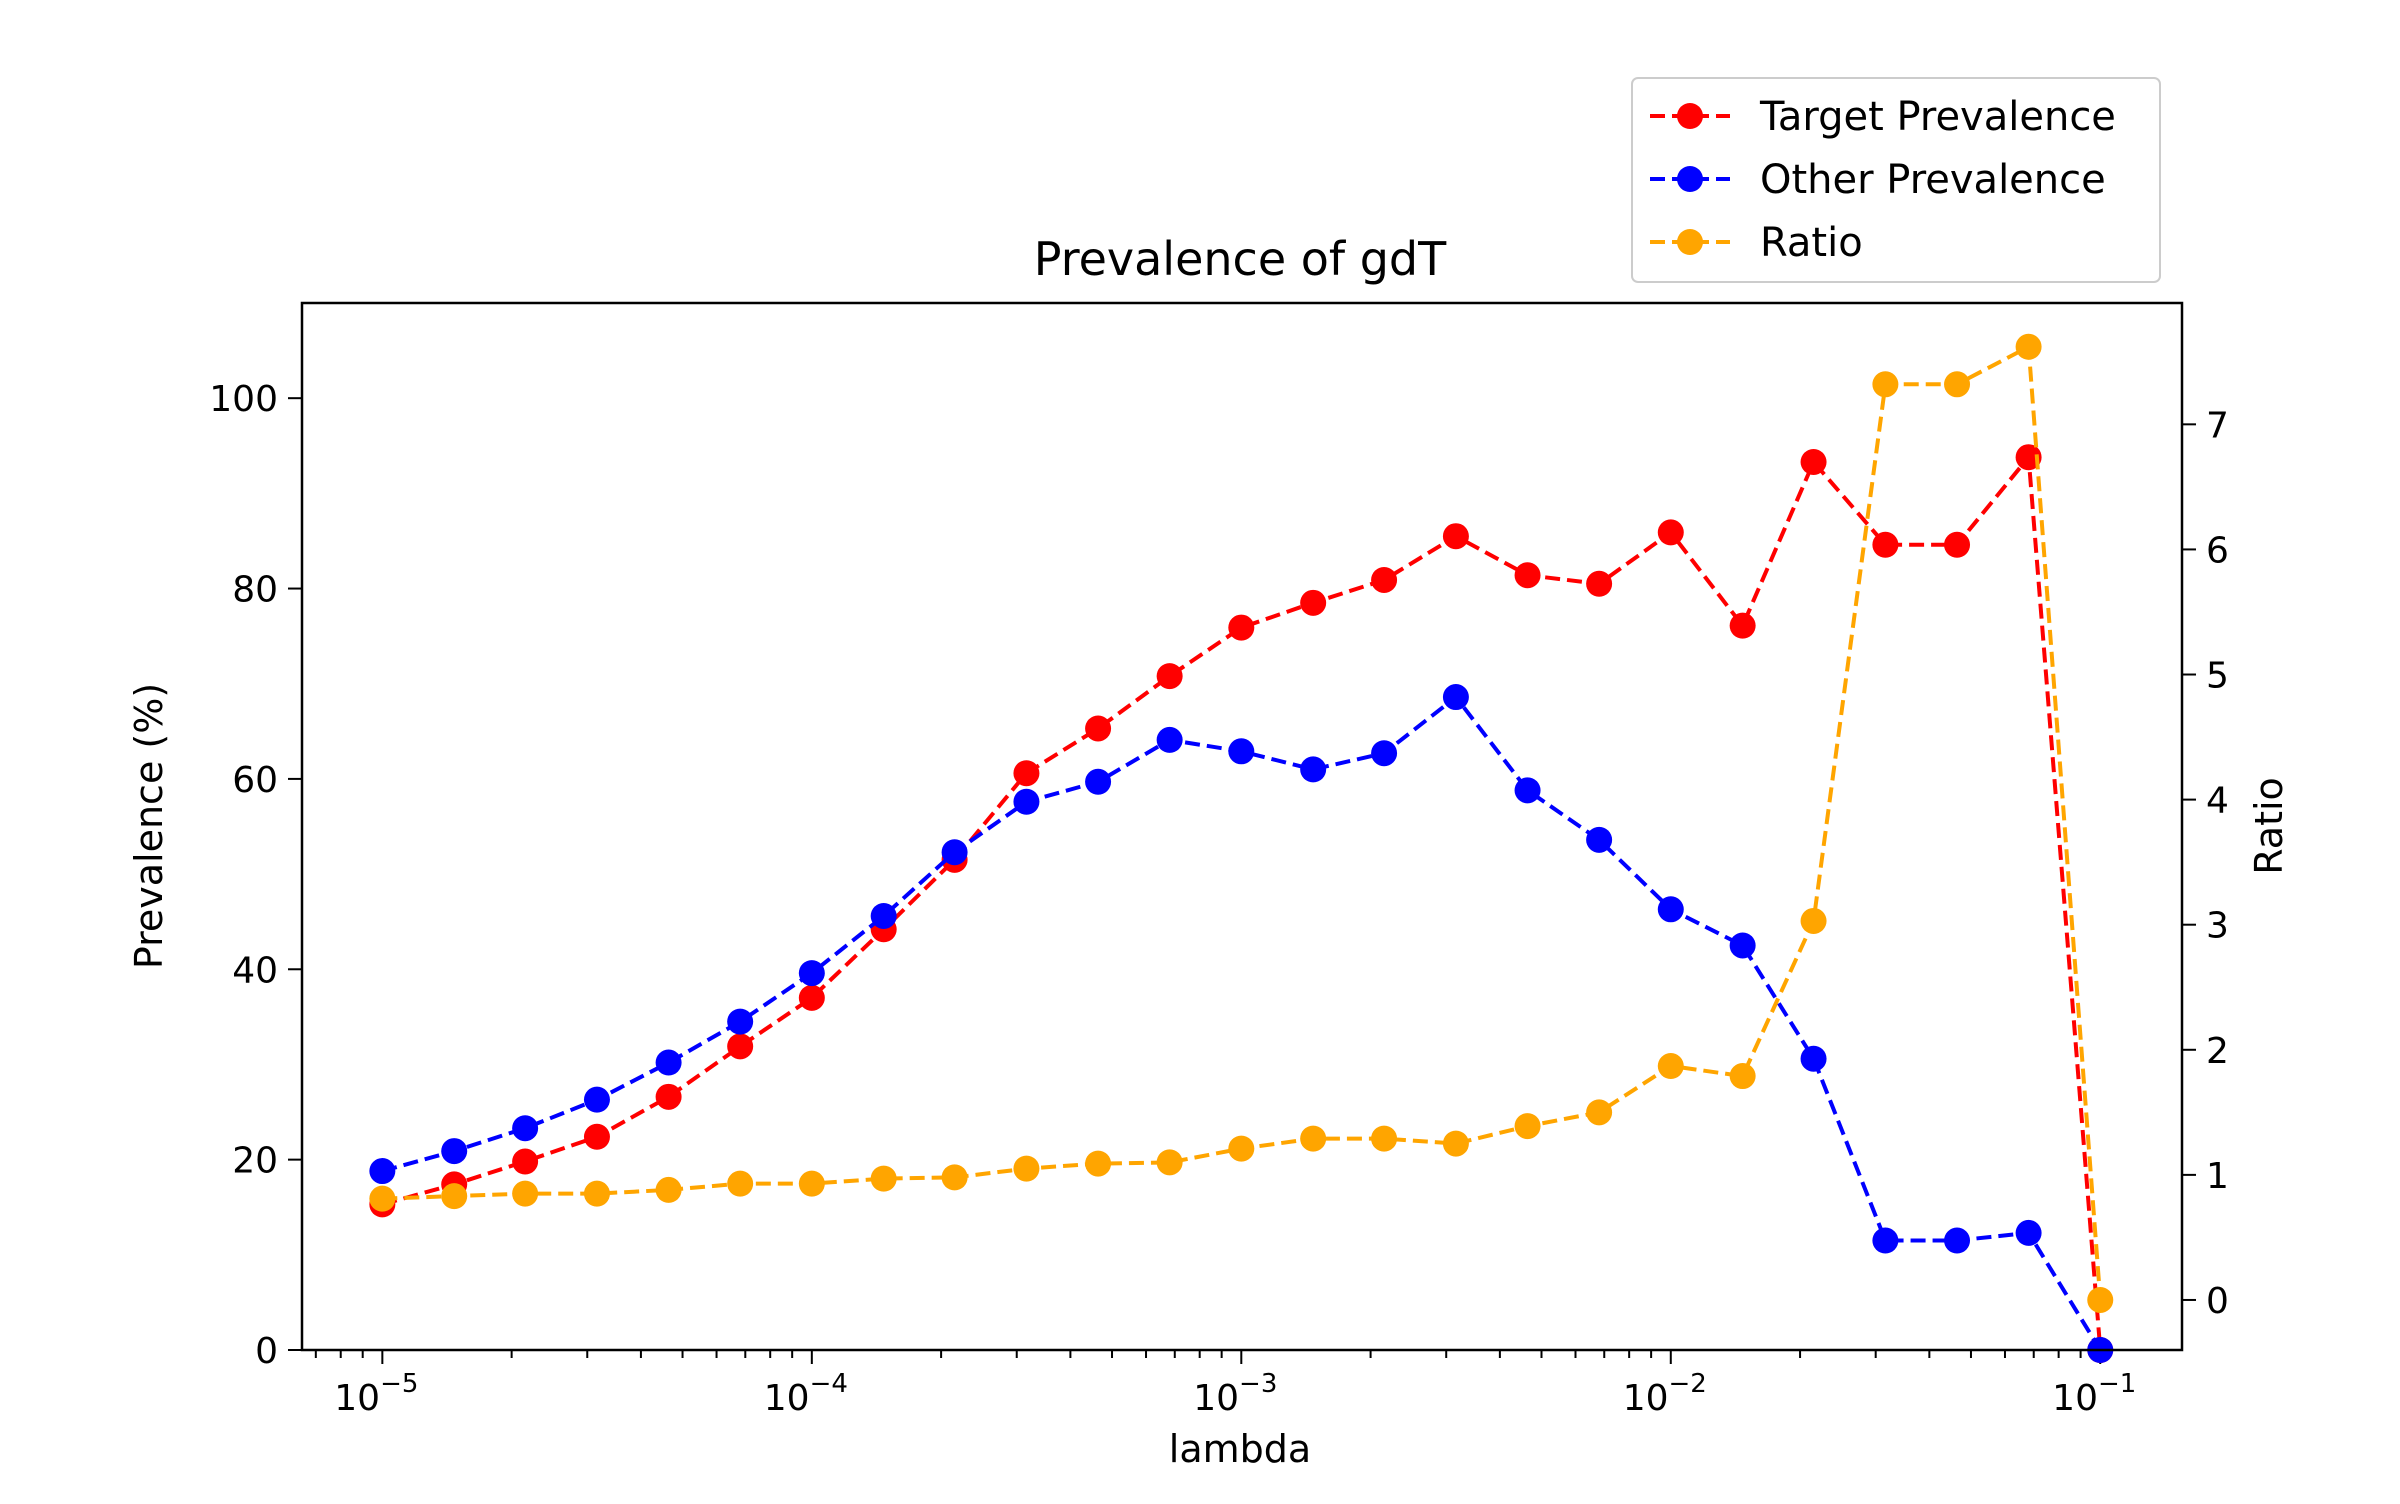  Describe the element at coordinates (399, 1384) in the screenshot. I see `x-tick-exponent: −5` at that location.